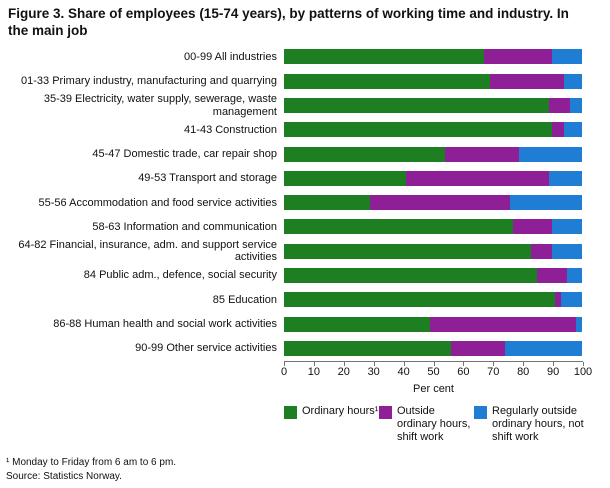 The image size is (610, 488). Describe the element at coordinates (314, 371) in the screenshot. I see `axis-tick-label: 10` at that location.